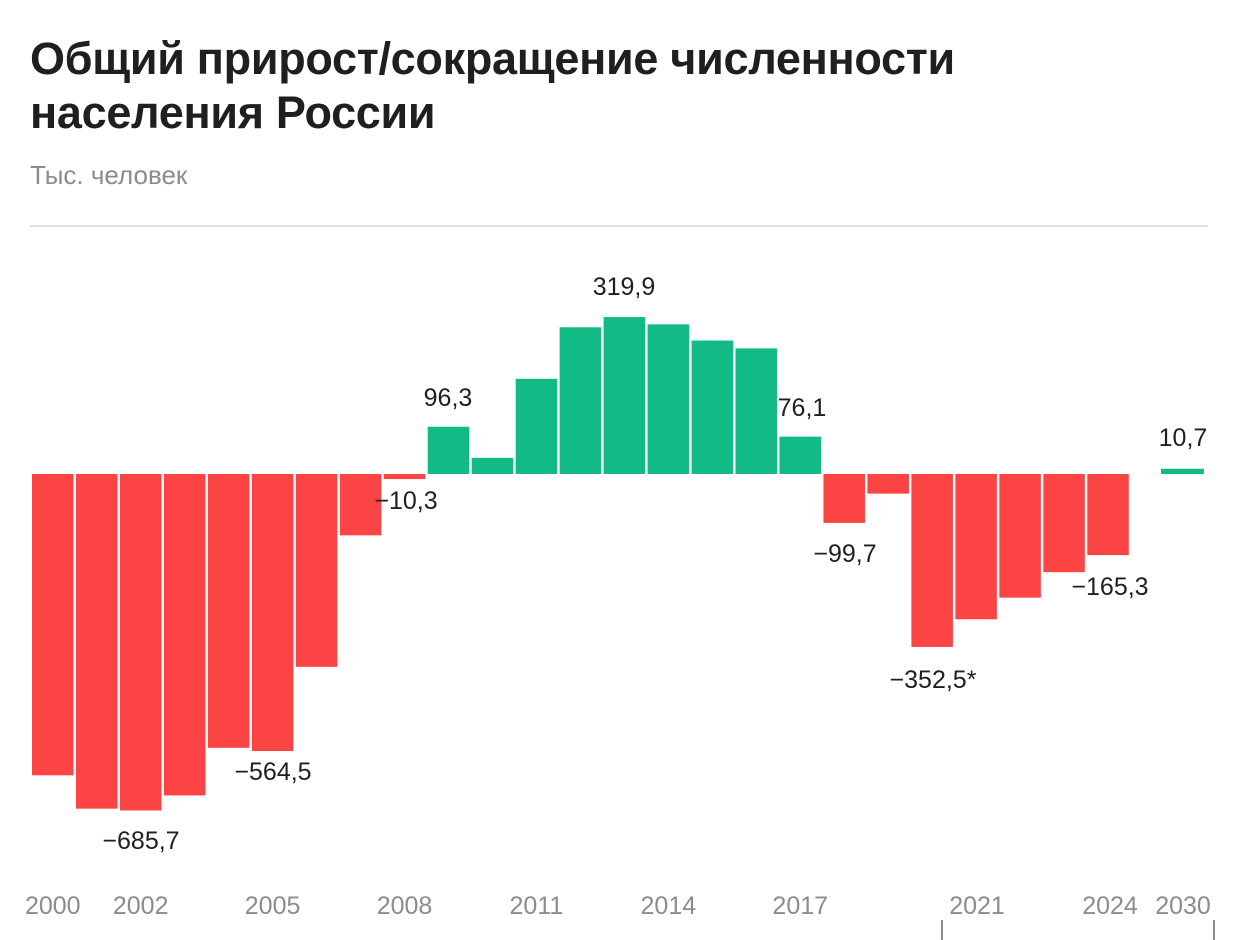 This screenshot has width=1240, height=940. Describe the element at coordinates (109, 175) in the screenshot. I see `chart-subtitle: Тыс. человек` at that location.